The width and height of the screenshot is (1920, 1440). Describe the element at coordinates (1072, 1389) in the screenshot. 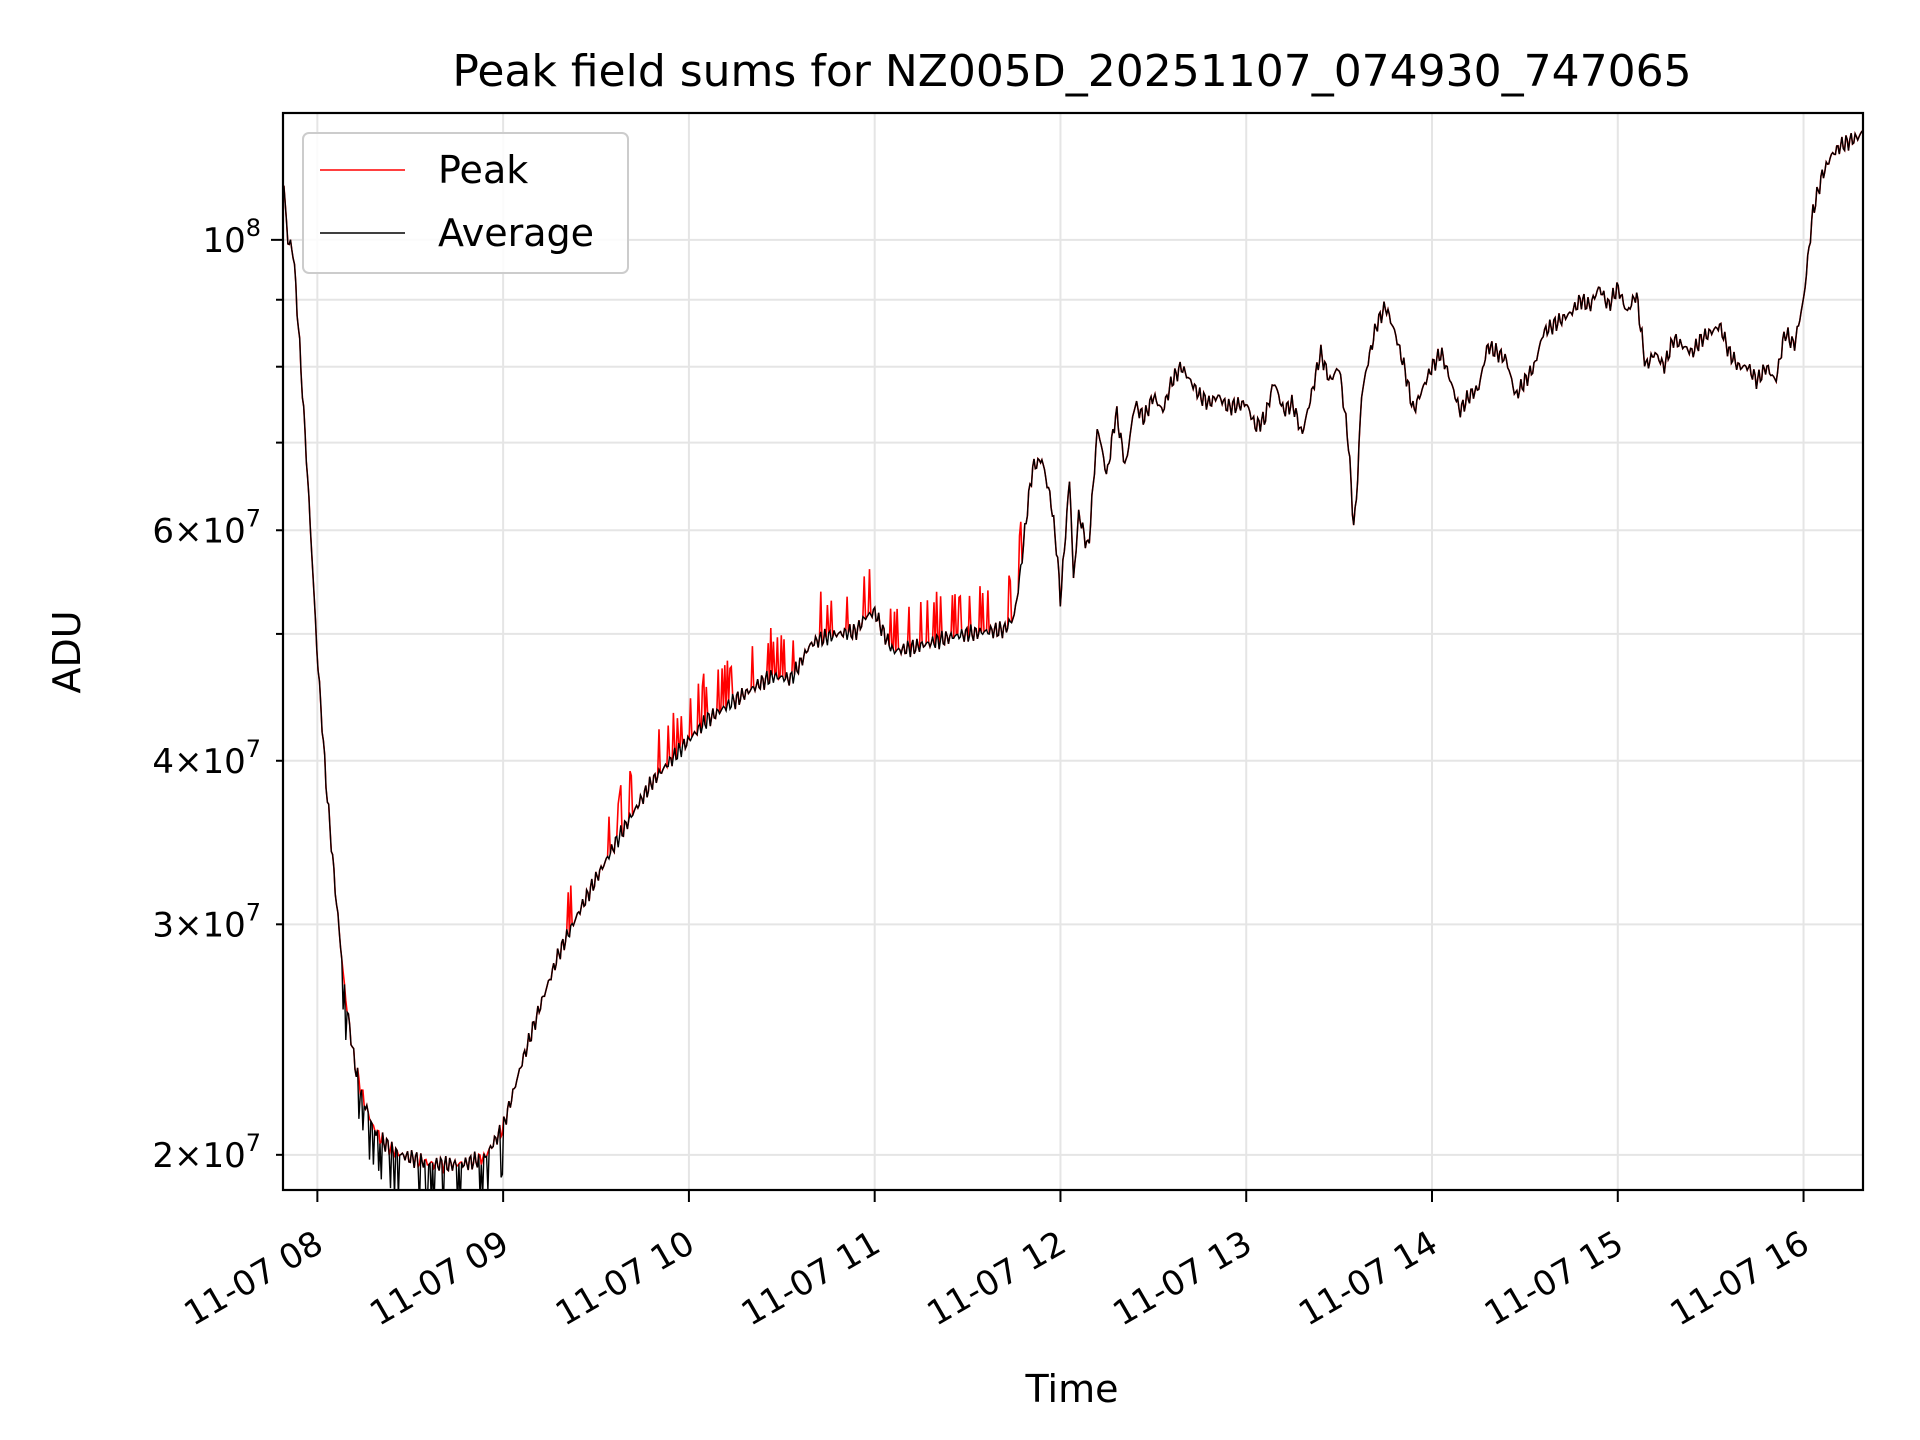

I see `x-axis-label: Time` at that location.